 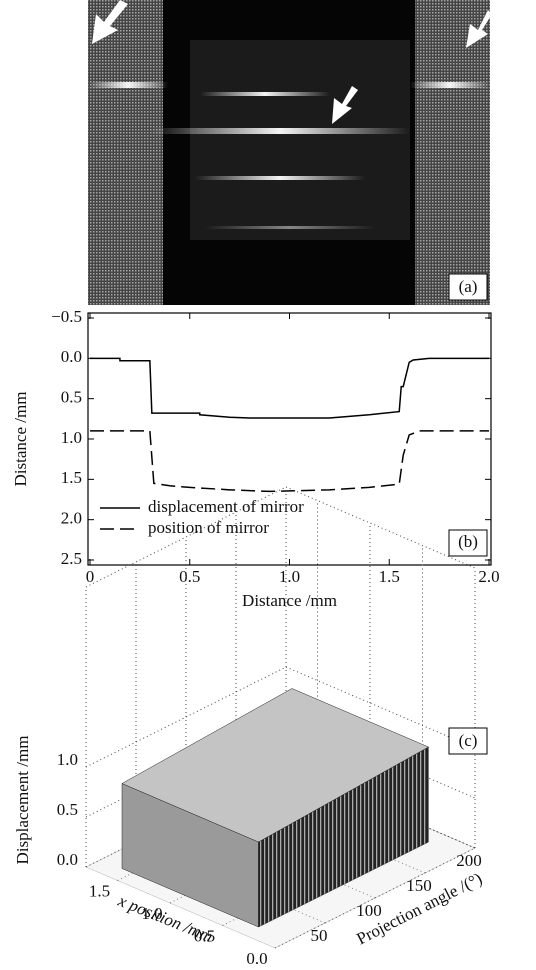 I want to click on y-tick-label: 0.5, so click(x=71, y=397).